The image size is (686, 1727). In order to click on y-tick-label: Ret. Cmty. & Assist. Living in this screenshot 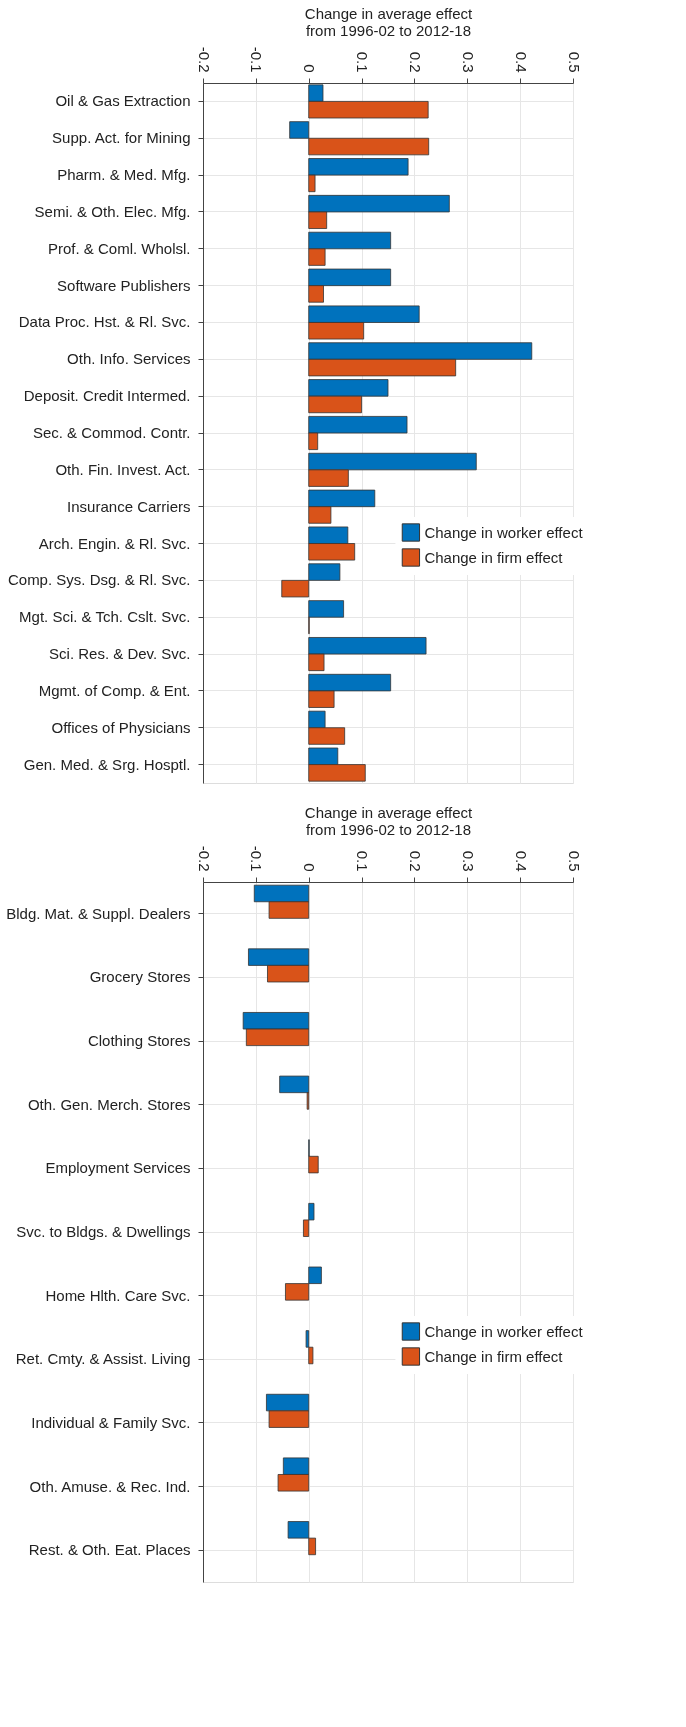, I will do `click(103, 1359)`.